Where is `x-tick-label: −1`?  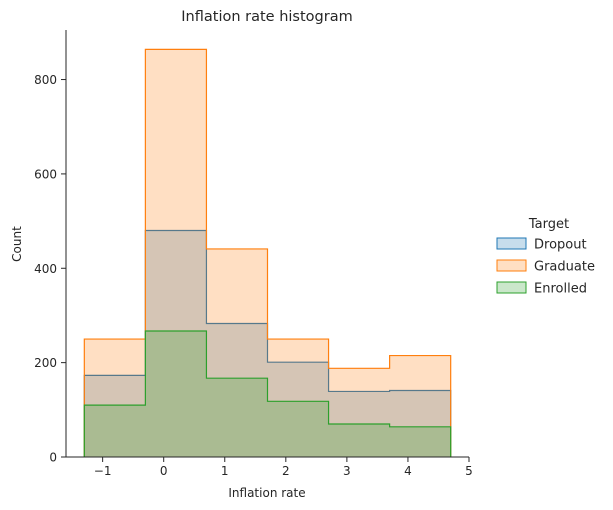 x-tick-label: −1 is located at coordinates (103, 471).